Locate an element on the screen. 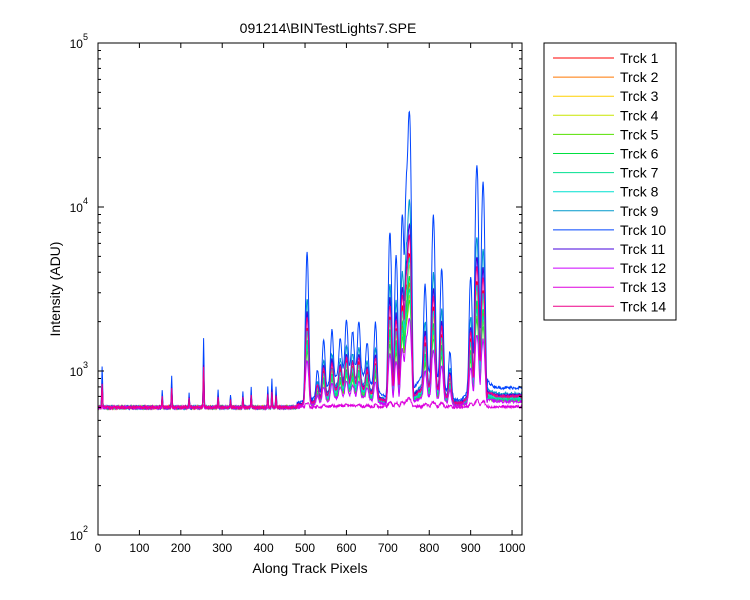 The width and height of the screenshot is (750, 600). legend-label: Trck 5 is located at coordinates (639, 134).